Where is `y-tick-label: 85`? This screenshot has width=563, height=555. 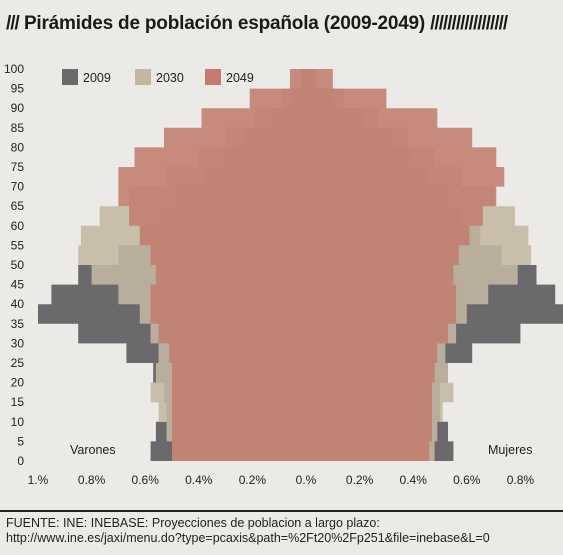 y-tick-label: 85 is located at coordinates (18, 128).